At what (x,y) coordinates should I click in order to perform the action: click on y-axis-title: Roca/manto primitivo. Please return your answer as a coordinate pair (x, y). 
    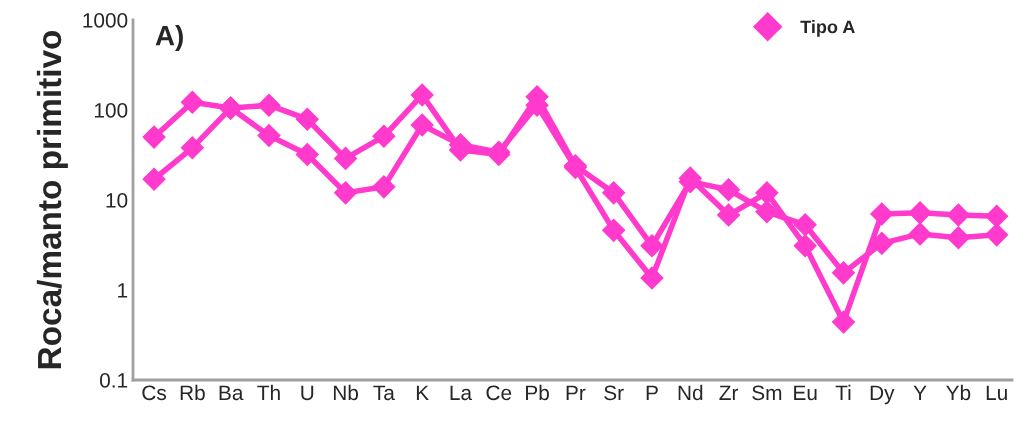
    Looking at the image, I should click on (52, 199).